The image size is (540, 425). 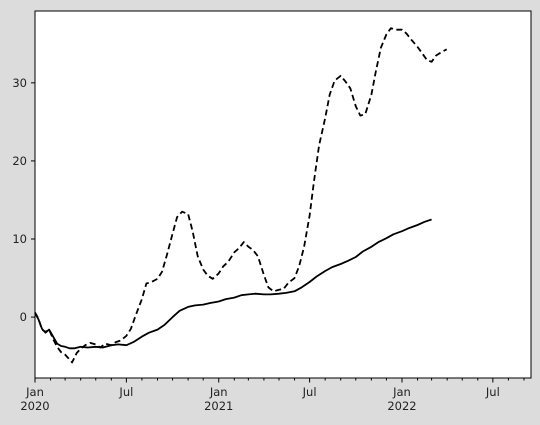 What do you see at coordinates (23, 317) in the screenshot?
I see `y-tick-label: 0` at bounding box center [23, 317].